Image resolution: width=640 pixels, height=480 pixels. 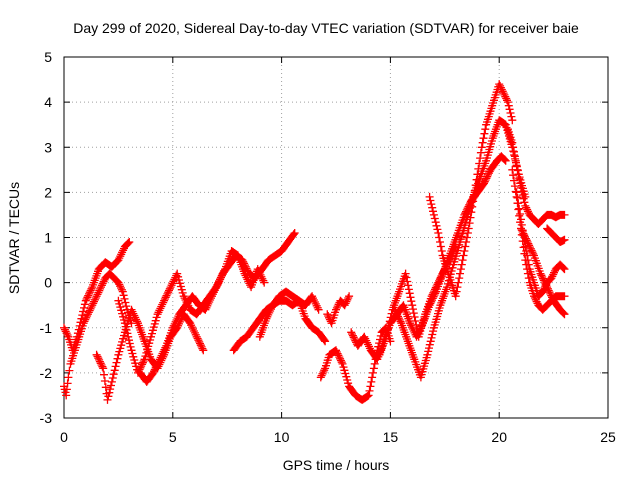 I want to click on x-tick-label: 15, so click(x=391, y=437).